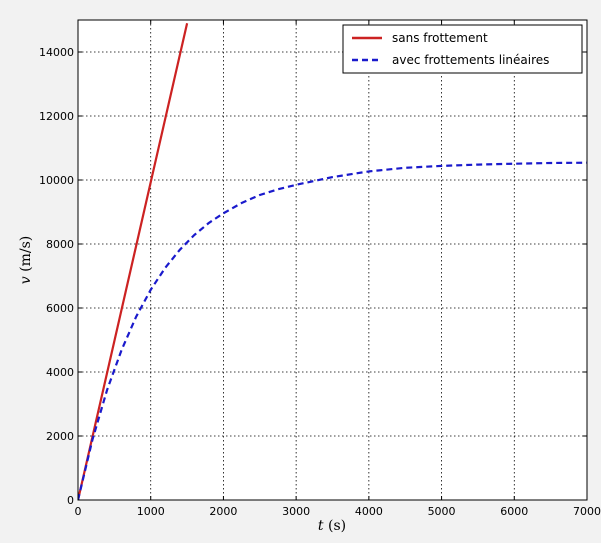 The width and height of the screenshot is (601, 543). I want to click on y-axis-symbol: v, so click(26, 280).